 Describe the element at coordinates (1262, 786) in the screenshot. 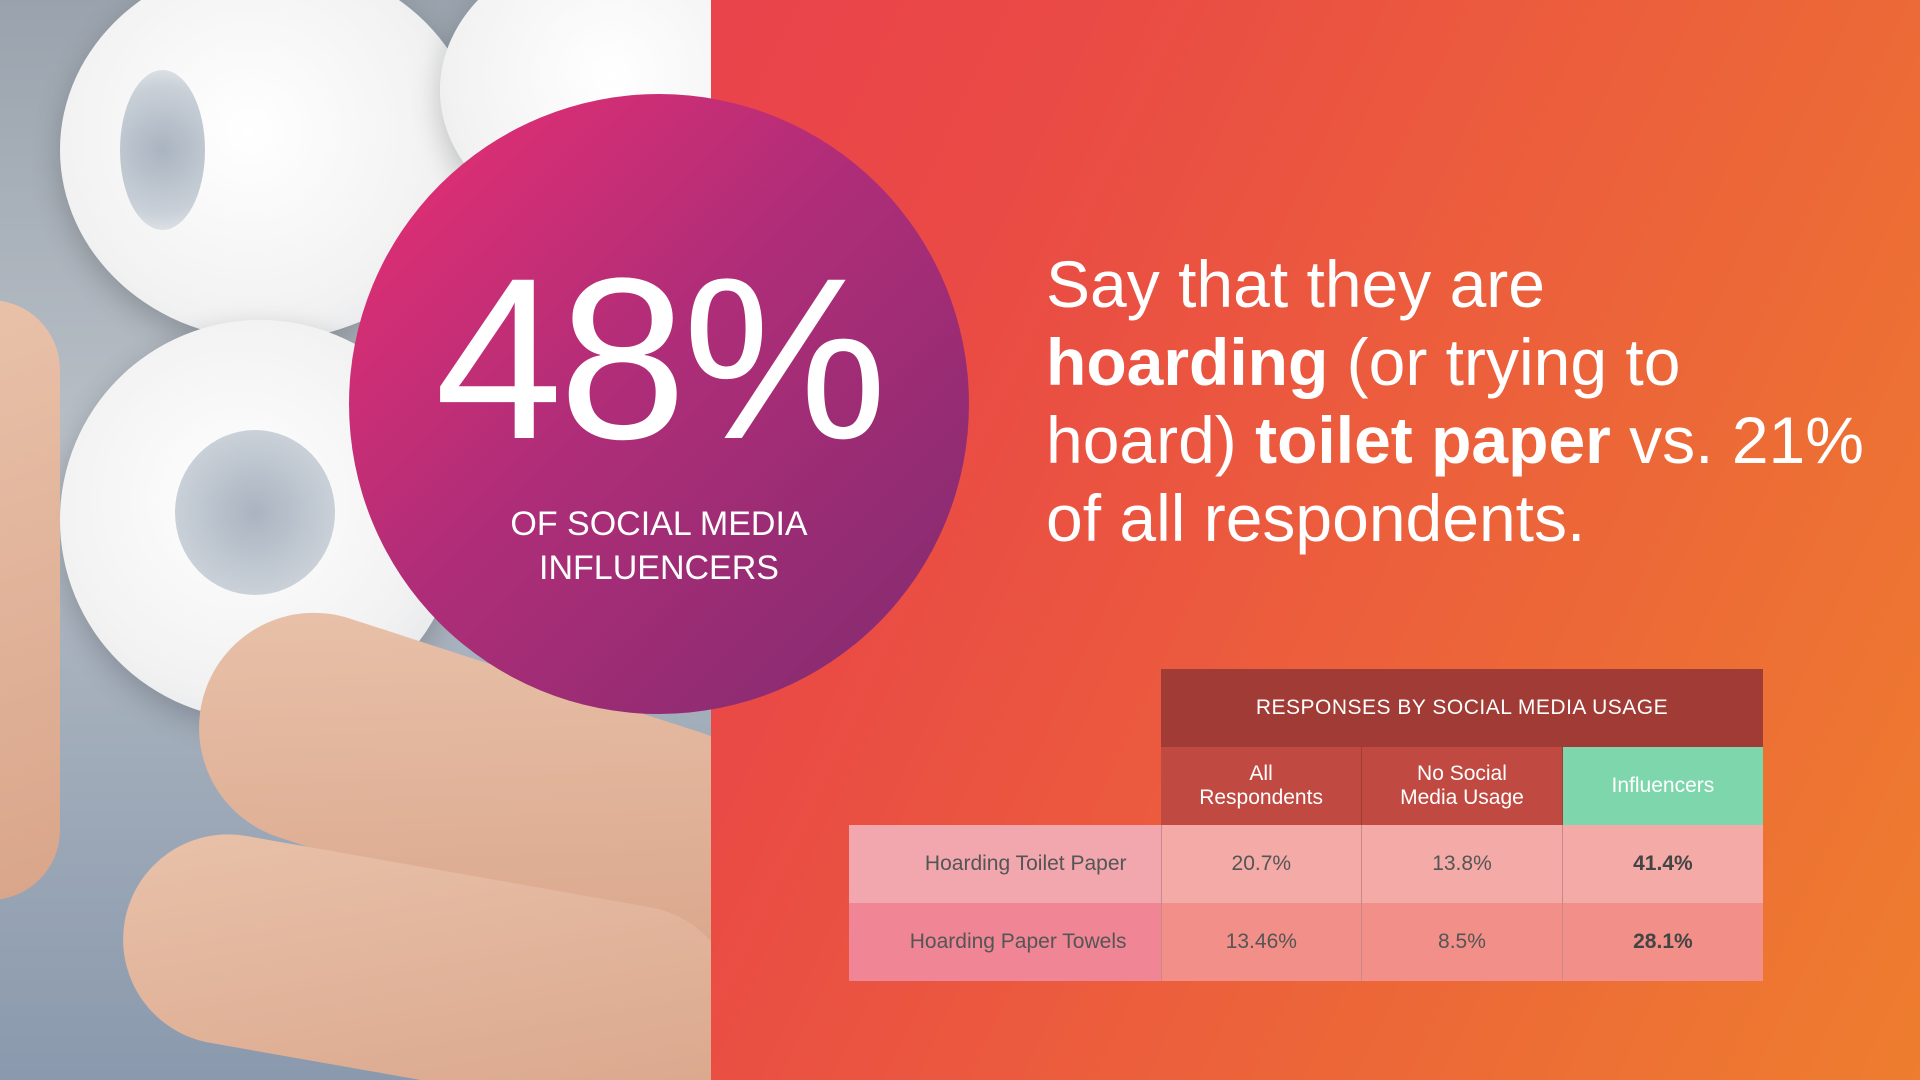

I see `column-header: All Respondents` at that location.